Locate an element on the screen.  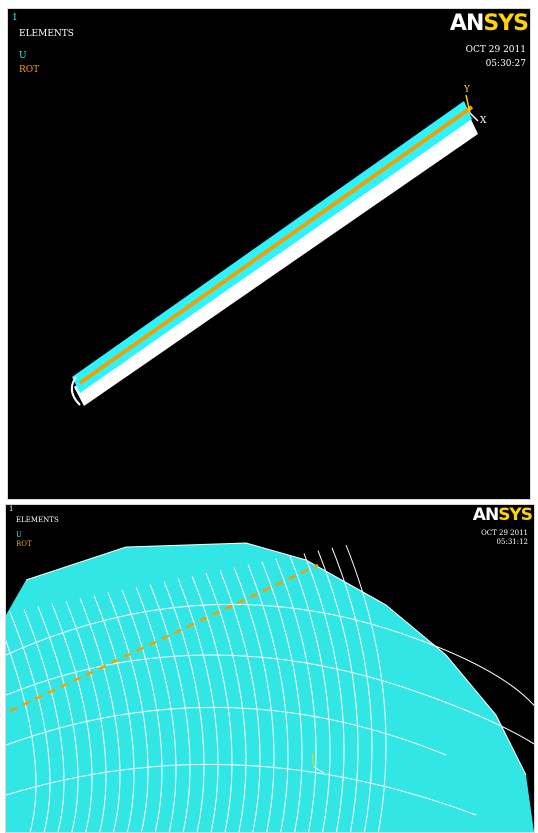
beam-end-cap is located at coordinates (75, 391).